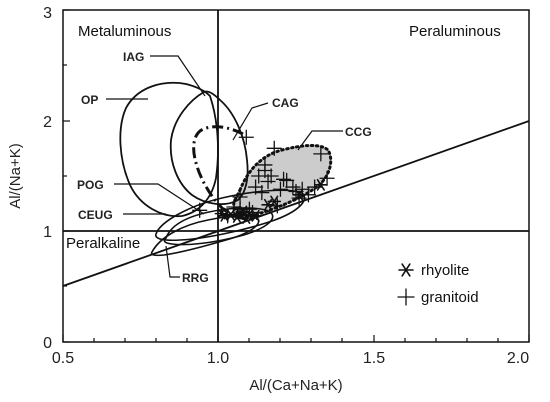 The image size is (550, 402). What do you see at coordinates (90, 185) in the screenshot?
I see `field-label-pog: POG` at bounding box center [90, 185].